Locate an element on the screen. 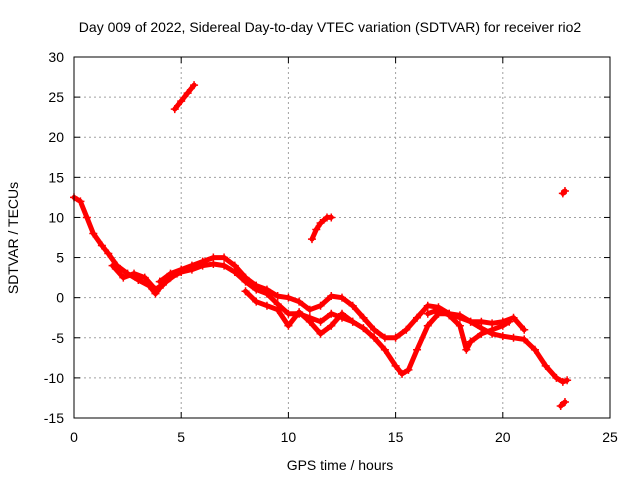  y-tick-label: 20 is located at coordinates (56, 137).